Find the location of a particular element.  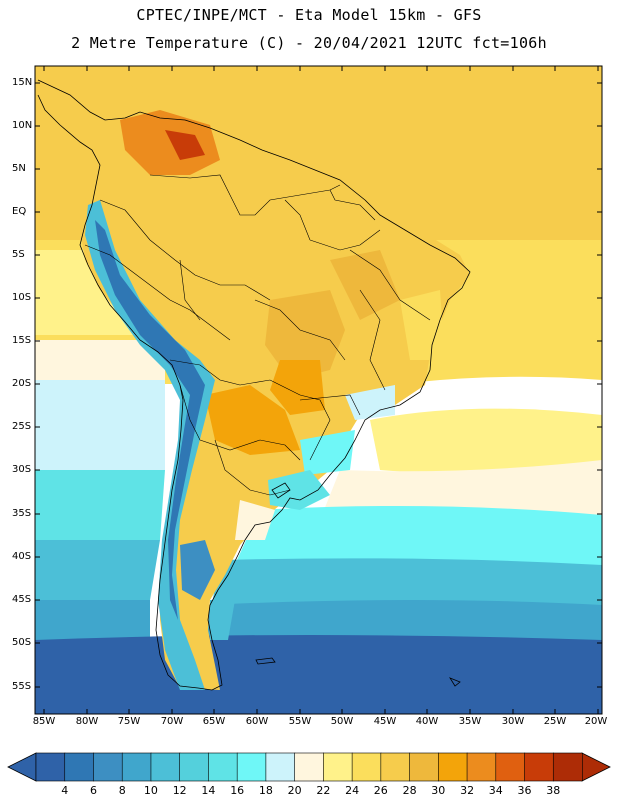

hotspot-venezuela is located at coordinates (170, 142).